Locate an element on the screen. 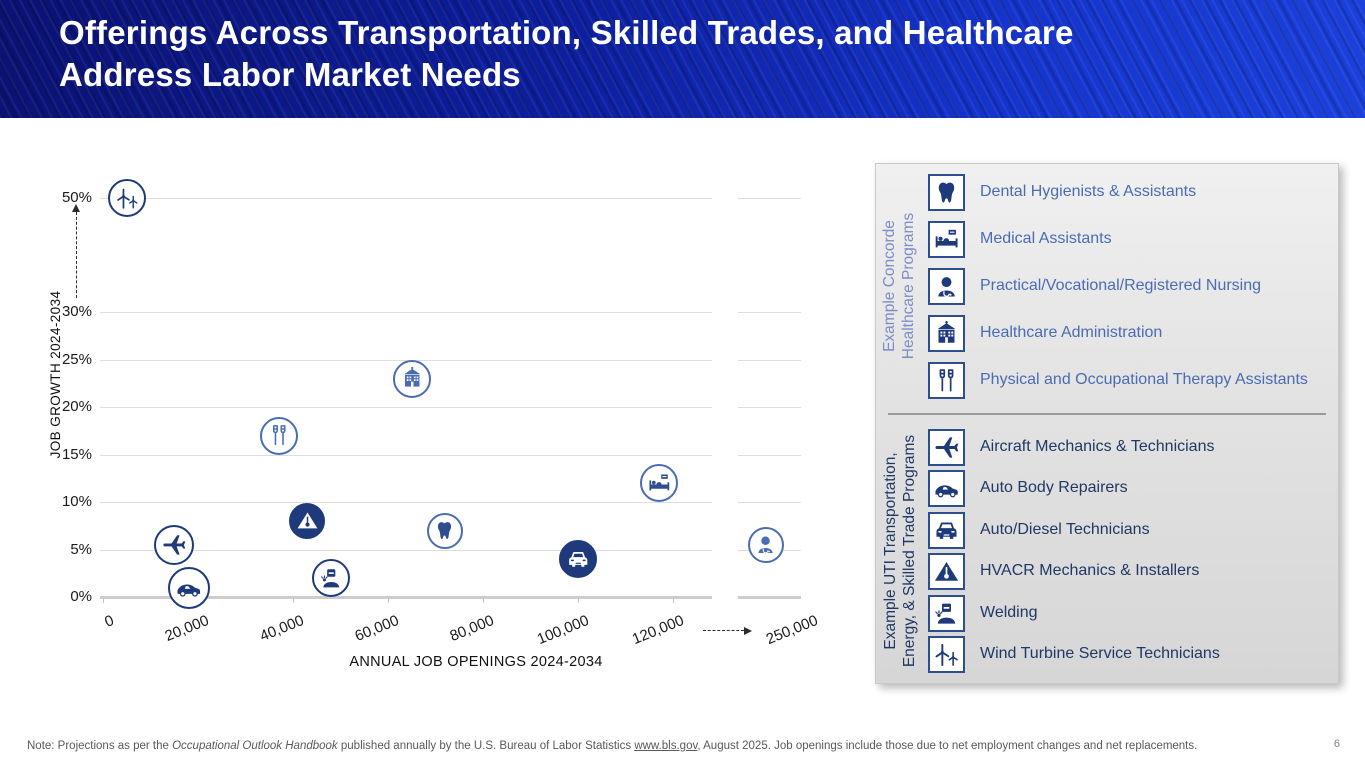  legend-item-label: Healthcare Administration is located at coordinates (1071, 332).